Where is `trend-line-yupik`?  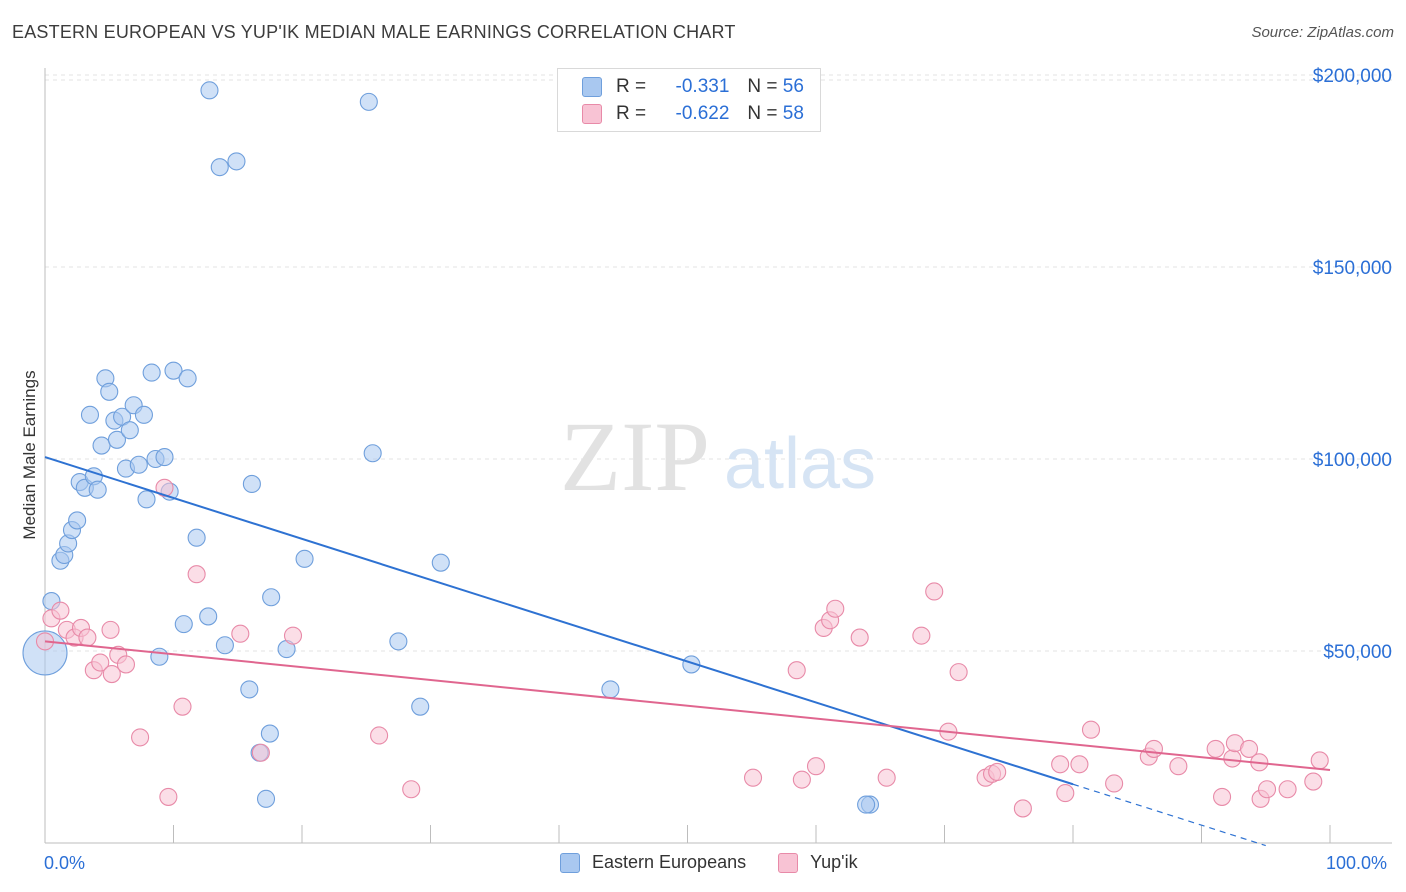 trend-line-yupik is located at coordinates (687, 706).